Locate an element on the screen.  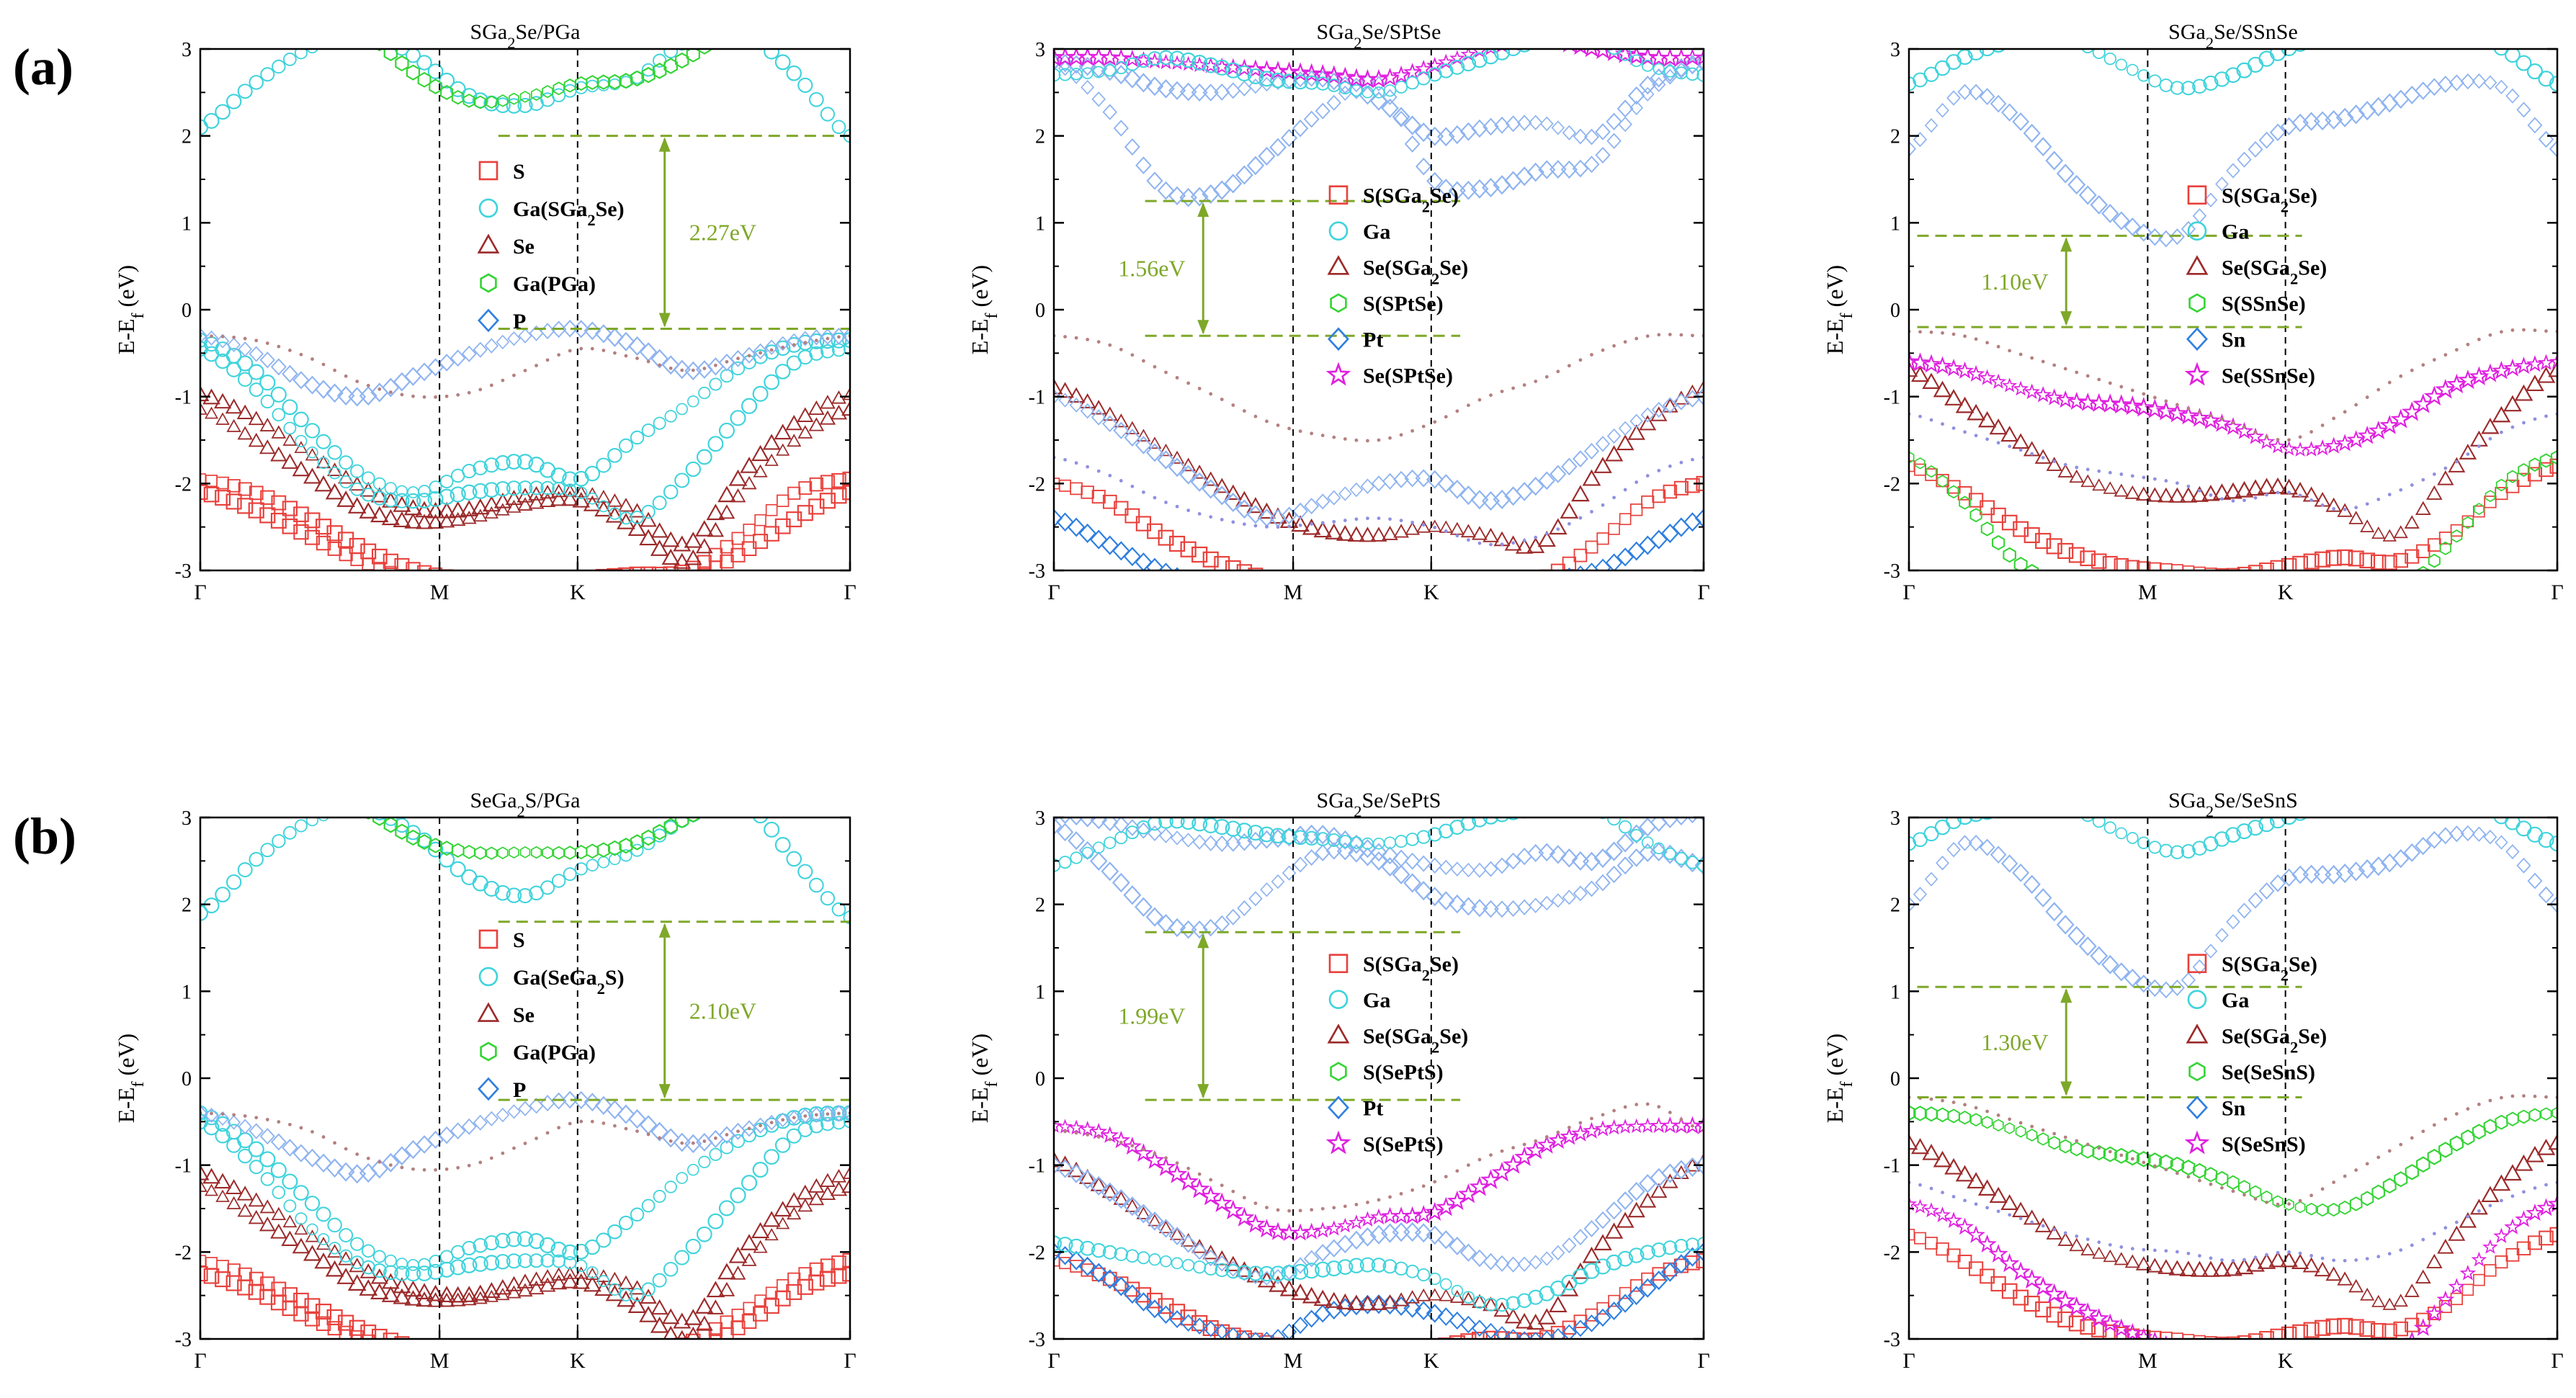
x-tick-label: K is located at coordinates (1431, 592).